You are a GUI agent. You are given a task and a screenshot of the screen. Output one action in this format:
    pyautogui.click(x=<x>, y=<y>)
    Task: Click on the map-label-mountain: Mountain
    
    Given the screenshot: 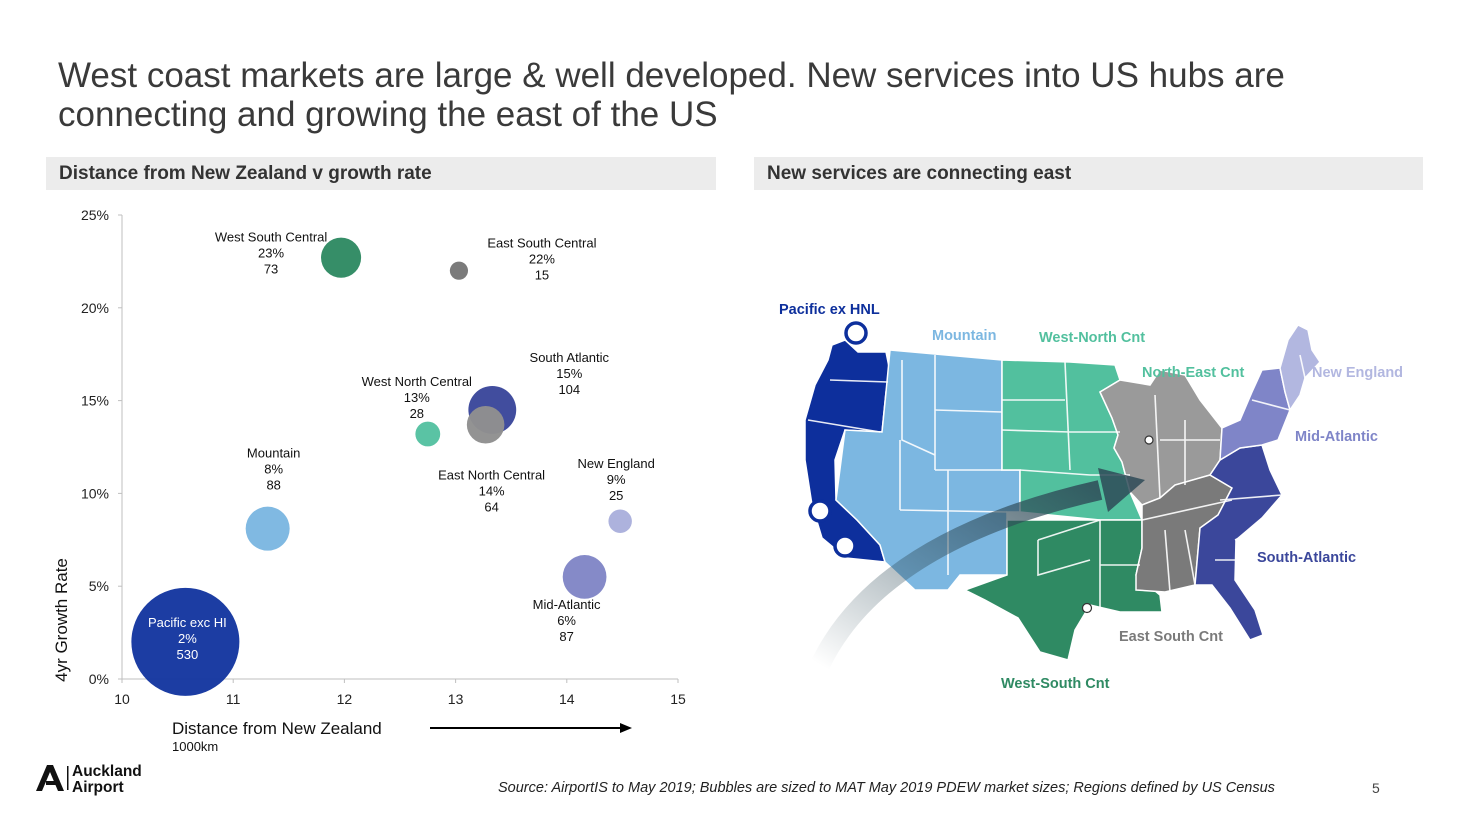 What is the action you would take?
    pyautogui.click(x=964, y=336)
    